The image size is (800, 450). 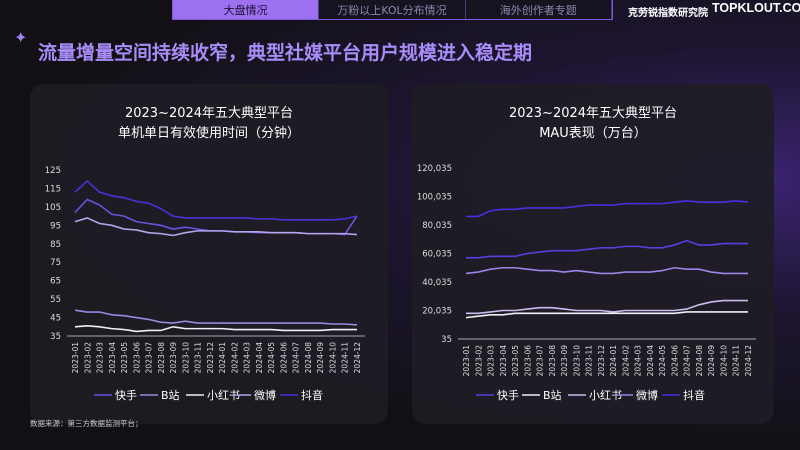 I want to click on tab-kol-distribution: 万粉以上KOL分布情况, so click(x=392, y=9).